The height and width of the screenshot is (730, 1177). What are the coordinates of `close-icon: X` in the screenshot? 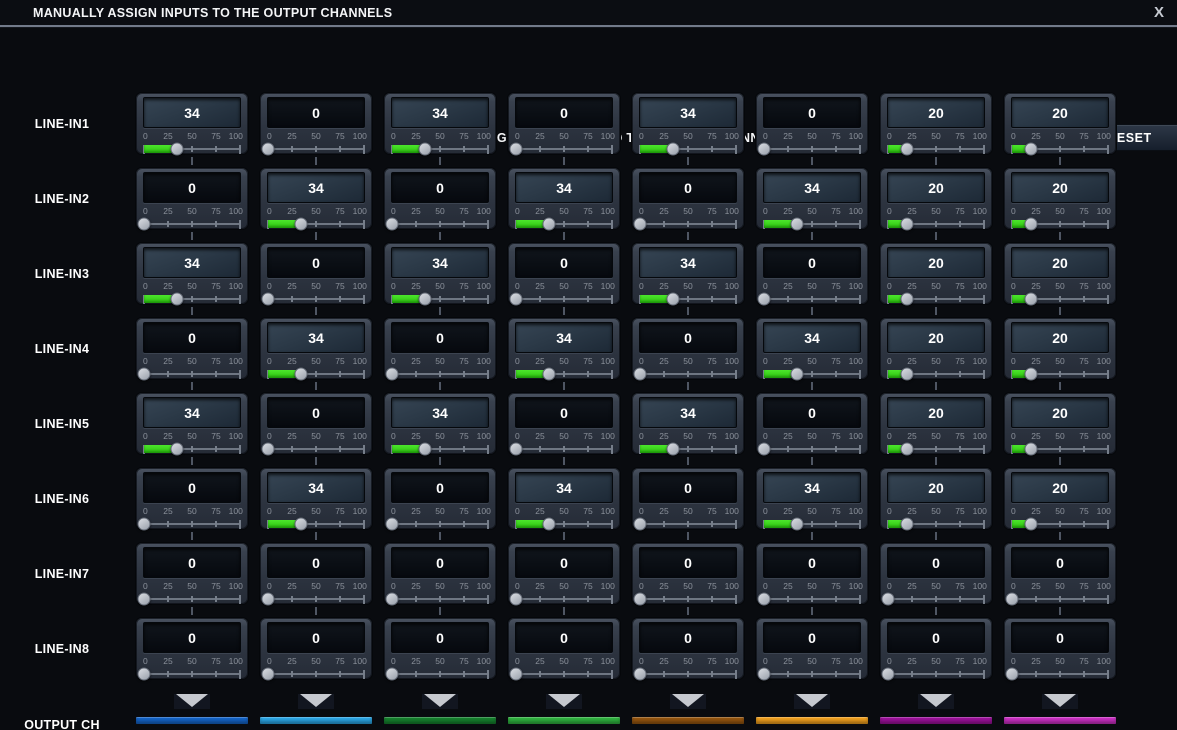 It's located at (1158, 12).